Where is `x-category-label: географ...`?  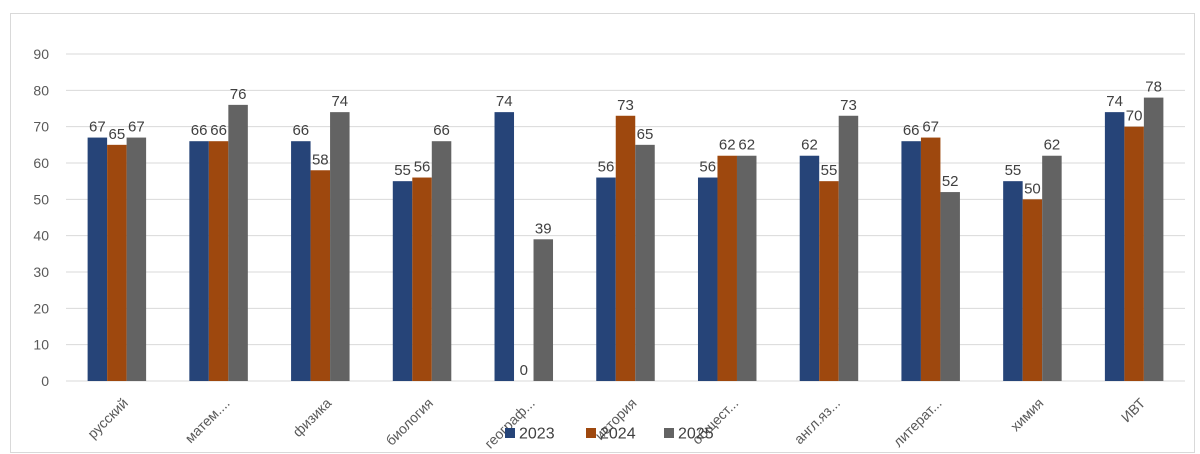 x-category-label: географ... is located at coordinates (509, 423).